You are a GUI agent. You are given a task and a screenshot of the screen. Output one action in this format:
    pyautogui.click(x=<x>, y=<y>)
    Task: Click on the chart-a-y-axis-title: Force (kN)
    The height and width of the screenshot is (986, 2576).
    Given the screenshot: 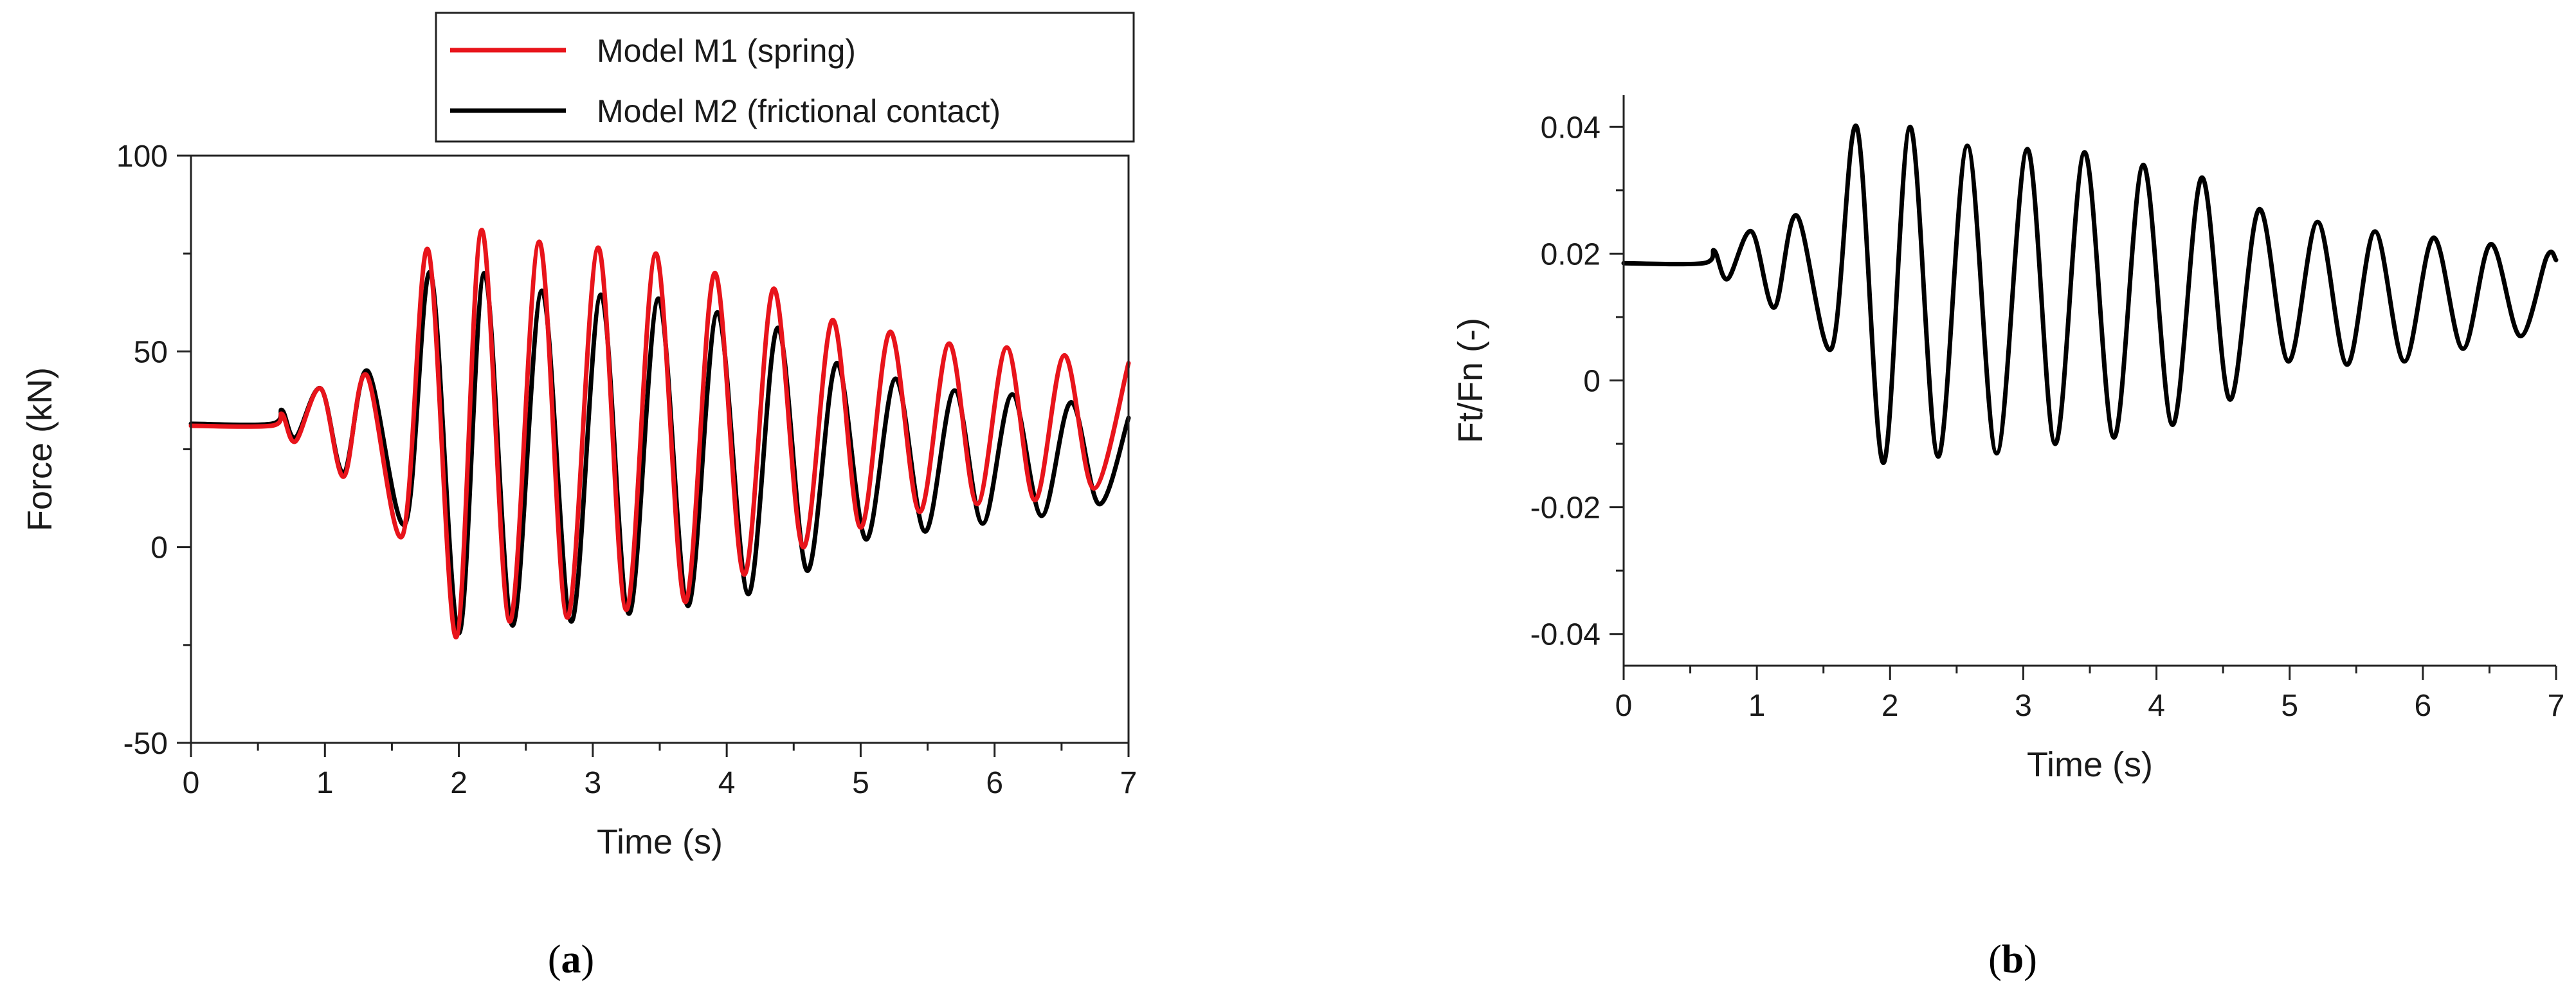 What is the action you would take?
    pyautogui.click(x=40, y=449)
    